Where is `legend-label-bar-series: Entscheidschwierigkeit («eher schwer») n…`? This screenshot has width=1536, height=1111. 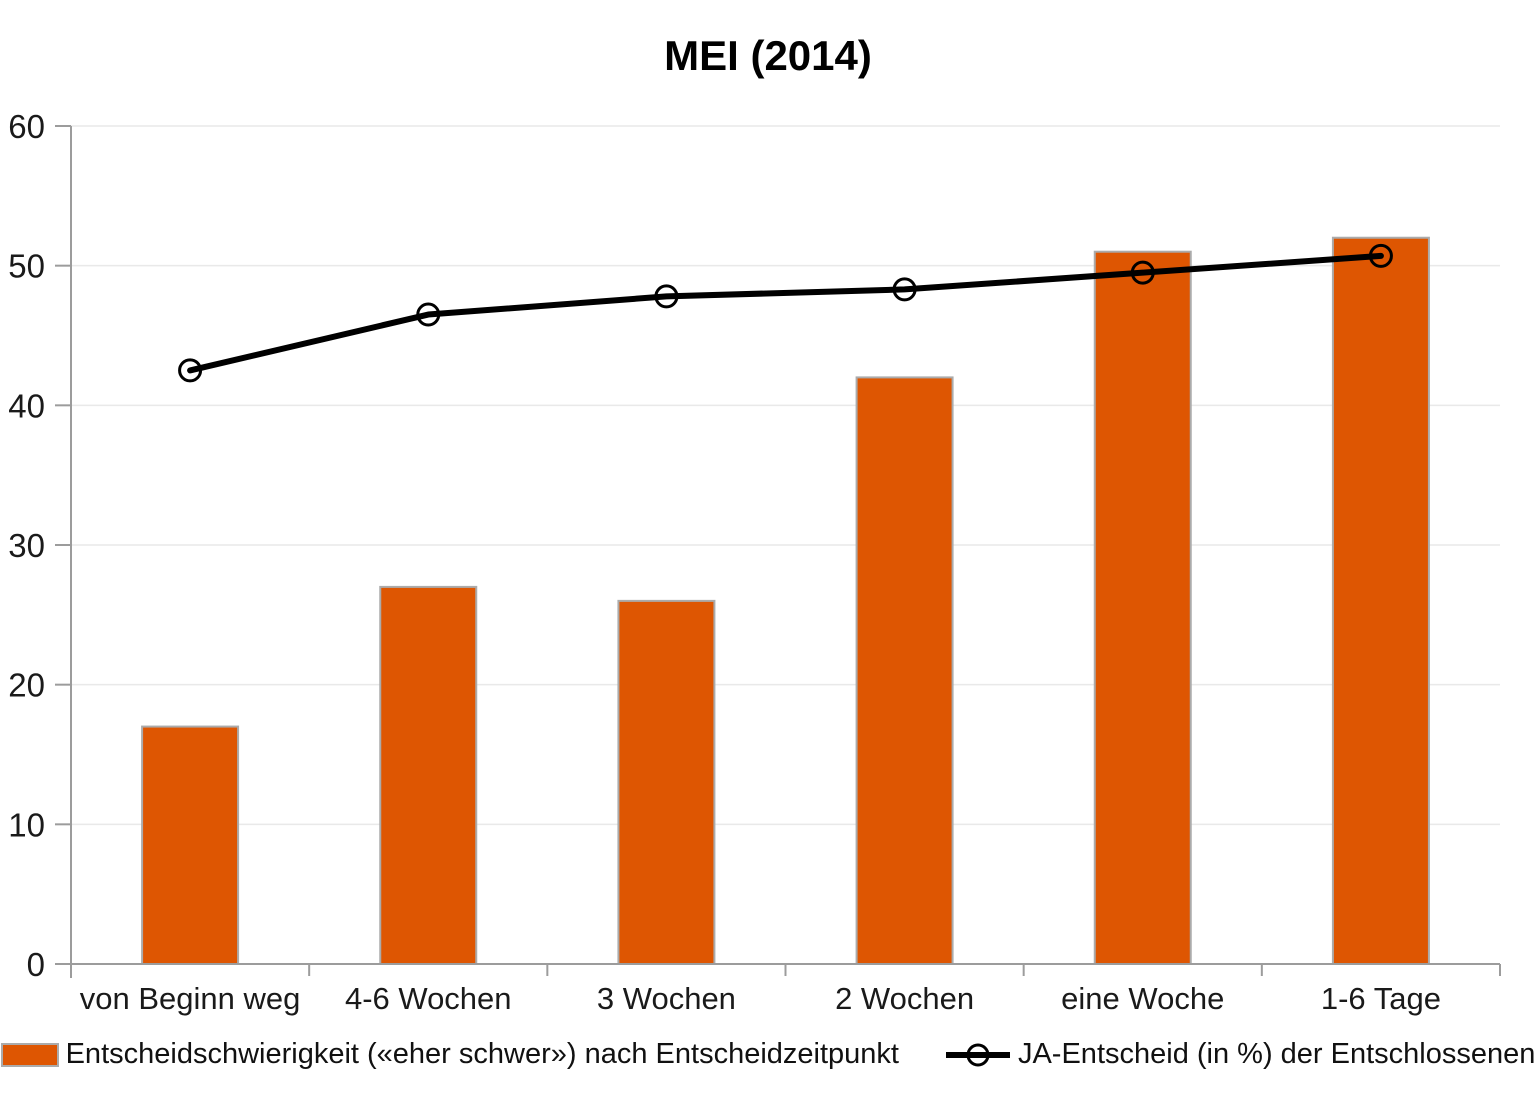
legend-label-bar-series: Entscheidschwierigkeit («eher schwer») n… is located at coordinates (482, 1054).